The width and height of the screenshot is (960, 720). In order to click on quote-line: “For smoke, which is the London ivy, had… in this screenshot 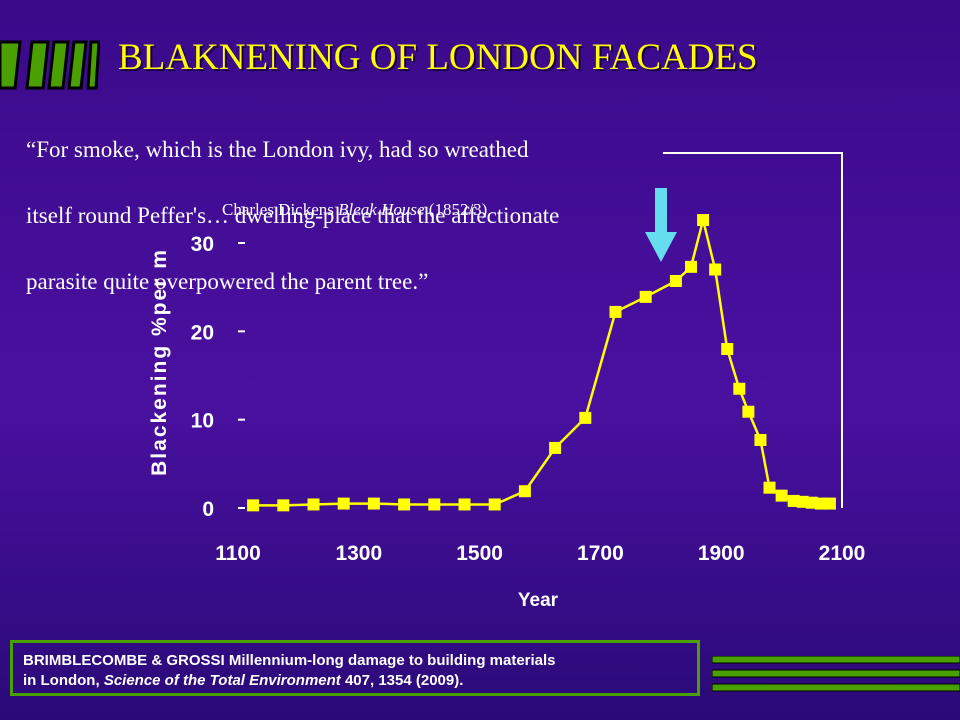, I will do `click(277, 149)`.